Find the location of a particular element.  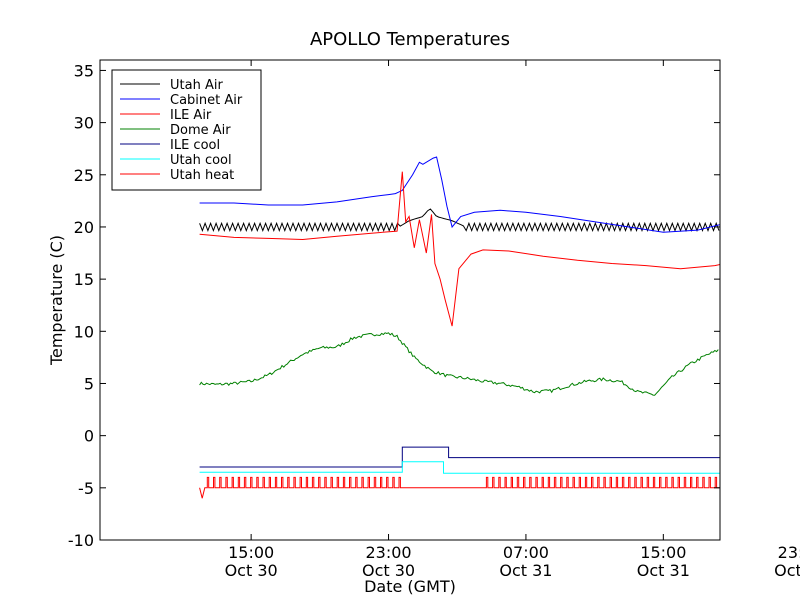

legend-label-ile-air: ILE Air is located at coordinates (191, 115).